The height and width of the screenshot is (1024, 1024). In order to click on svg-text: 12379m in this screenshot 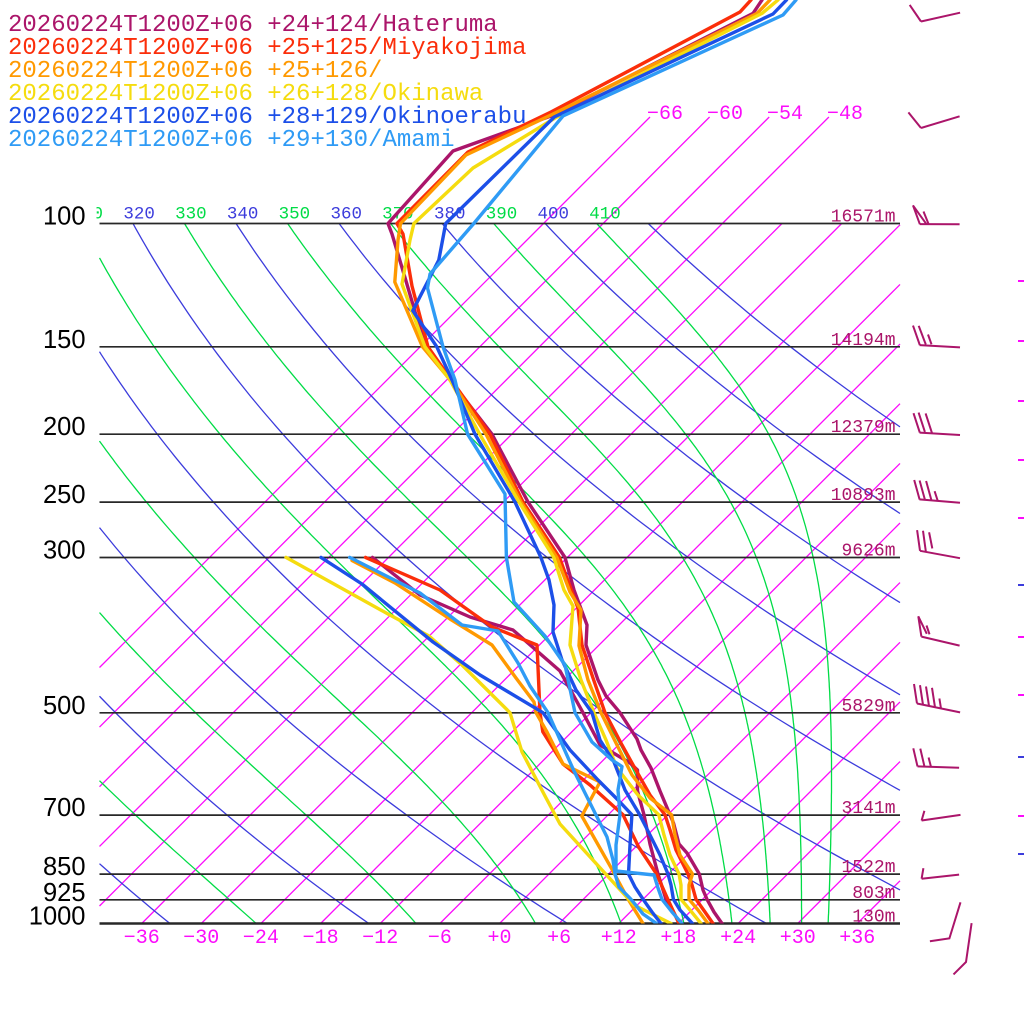, I will do `click(863, 428)`.